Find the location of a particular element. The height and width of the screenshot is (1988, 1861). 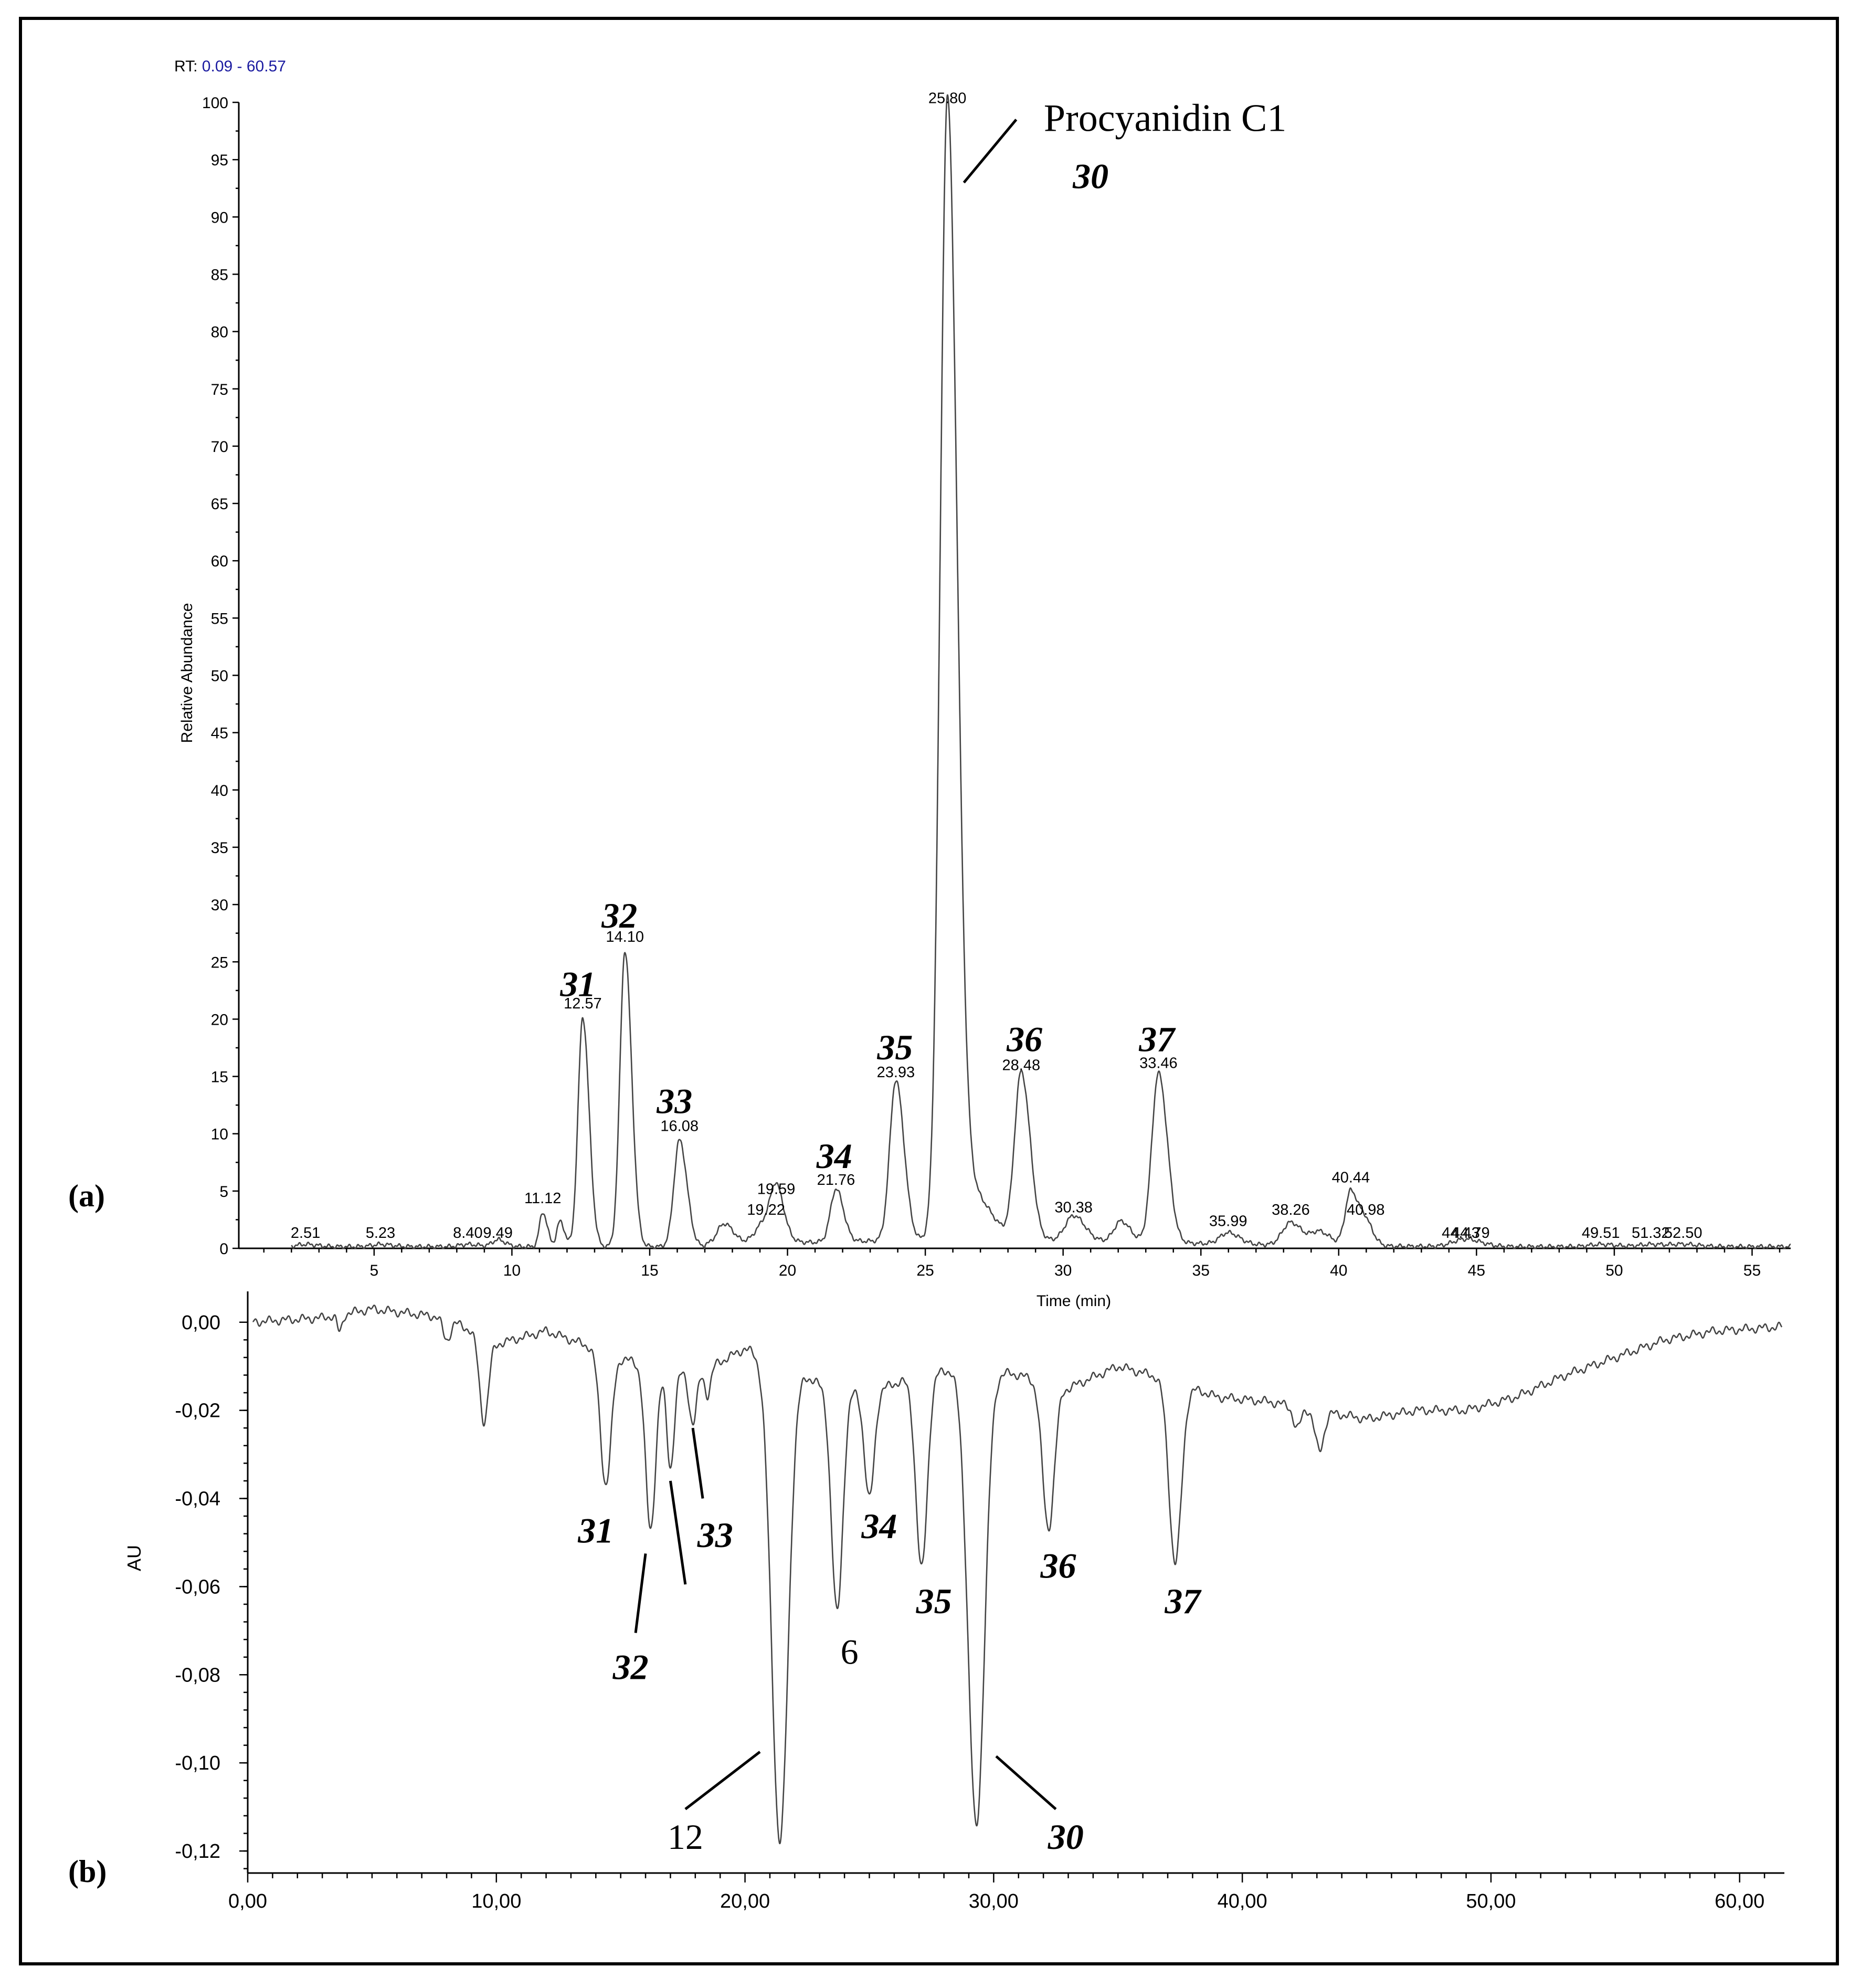

panel-b-x-ticks: 0,00 10,00 20,00 30,00 40,00 50,00 60,00 is located at coordinates (997, 1892).